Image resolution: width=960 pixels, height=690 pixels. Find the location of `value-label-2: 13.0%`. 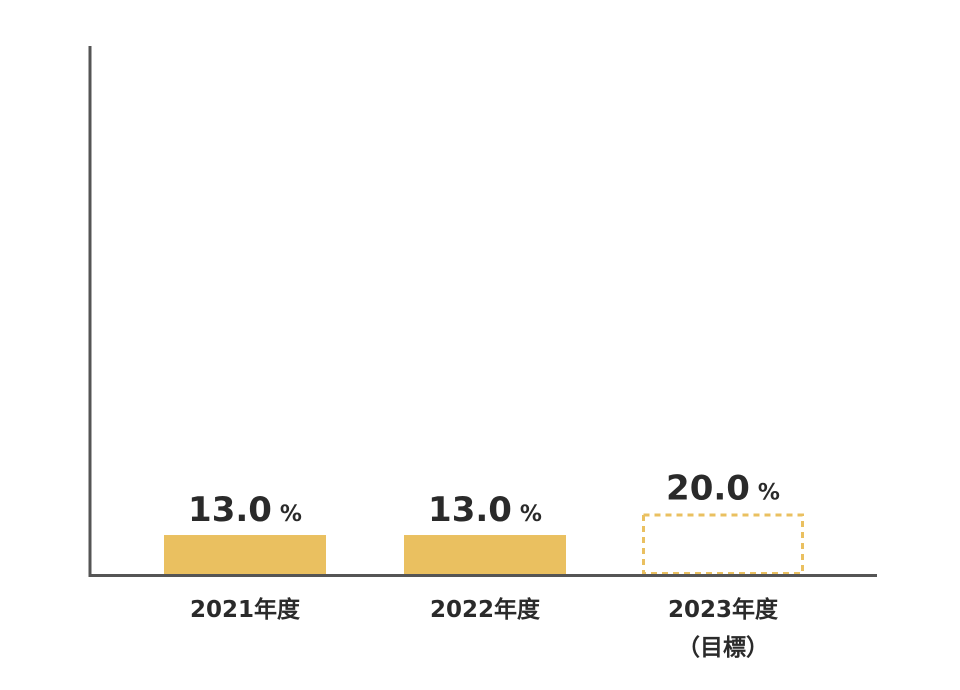

value-label-2: 13.0% is located at coordinates (485, 510).